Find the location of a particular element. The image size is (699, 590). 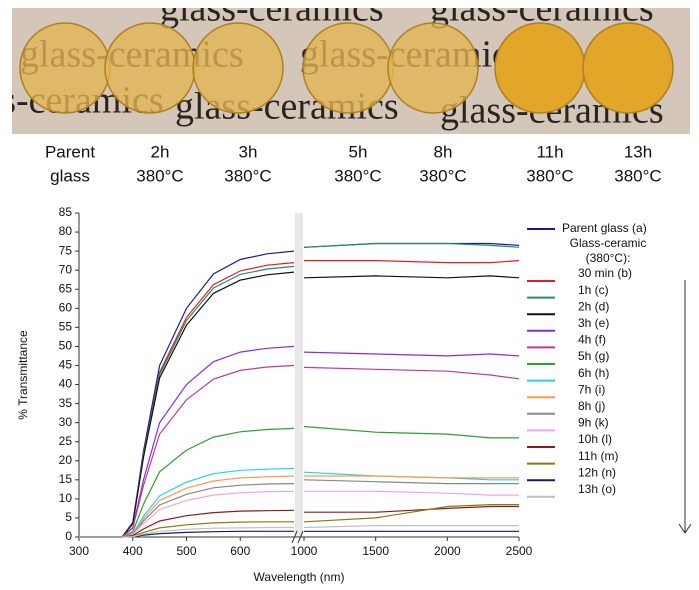

sample-discs is located at coordinates (346, 68).